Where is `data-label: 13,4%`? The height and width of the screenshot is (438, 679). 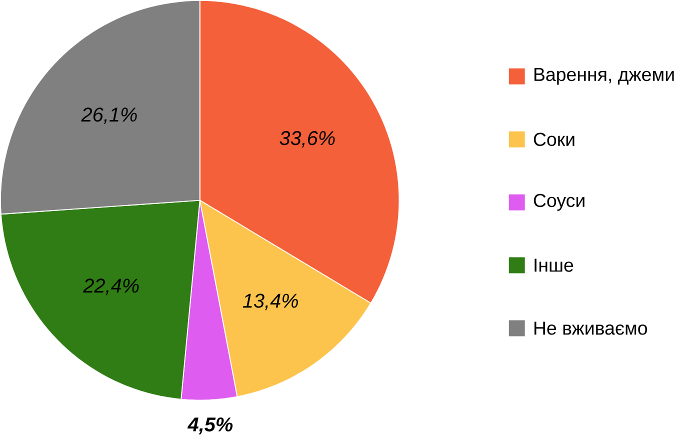 data-label: 13,4% is located at coordinates (270, 302).